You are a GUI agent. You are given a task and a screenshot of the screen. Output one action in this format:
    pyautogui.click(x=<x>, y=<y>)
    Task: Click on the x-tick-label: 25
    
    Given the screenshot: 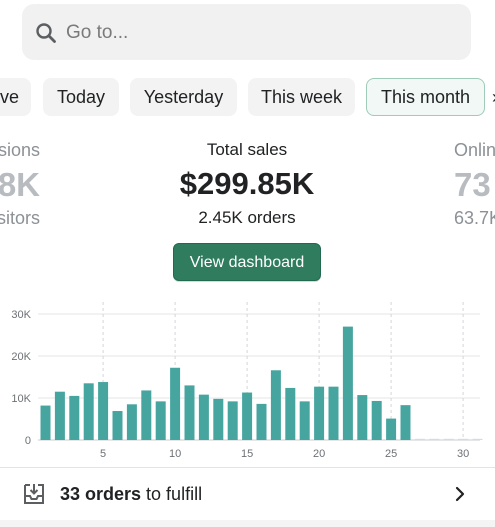 What is the action you would take?
    pyautogui.click(x=391, y=454)
    